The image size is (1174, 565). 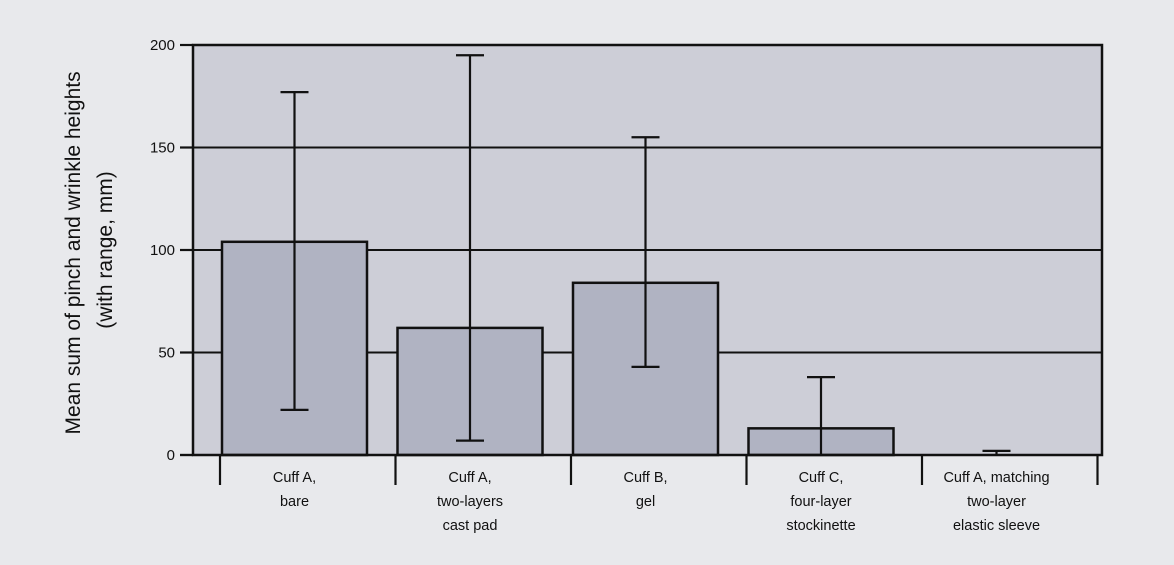 I want to click on x-tick-label-line: four-layer, so click(x=820, y=502).